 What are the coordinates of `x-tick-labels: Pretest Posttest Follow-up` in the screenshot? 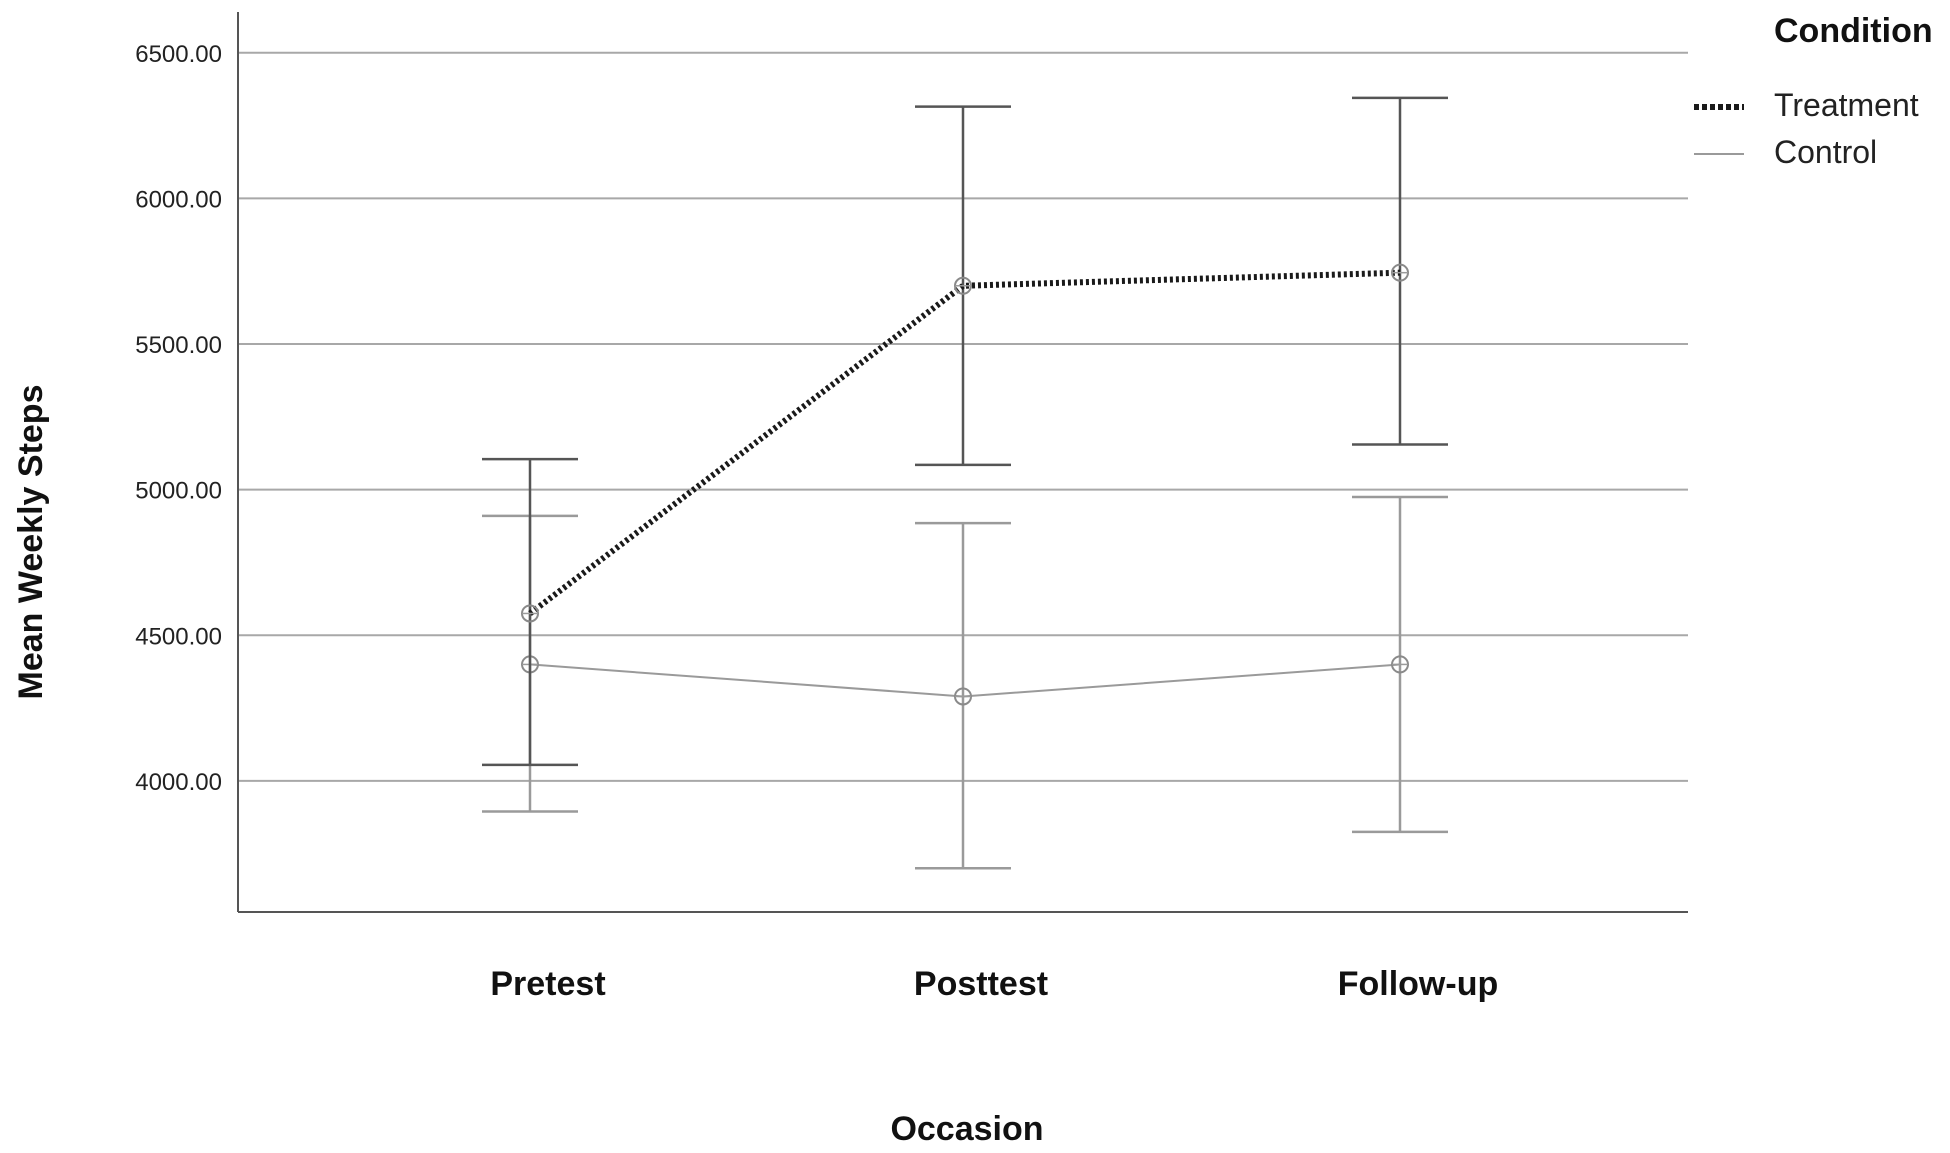 It's located at (994, 984).